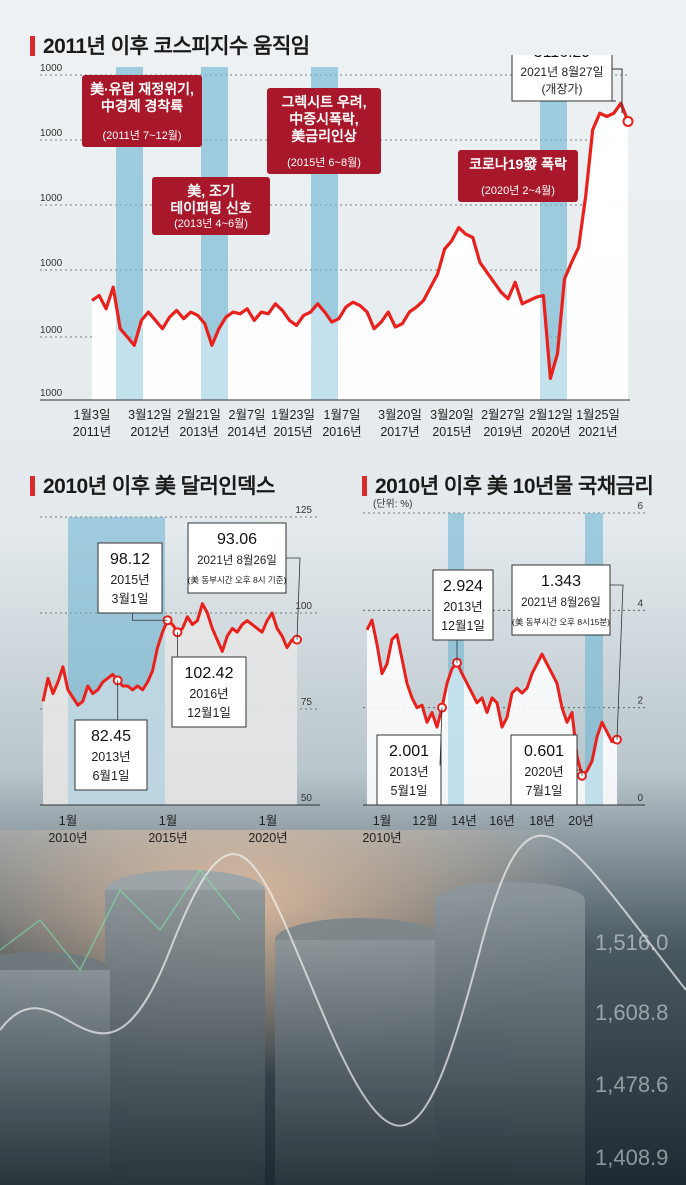 The height and width of the screenshot is (1185, 686). What do you see at coordinates (198, 432) in the screenshot?
I see `x-tick-label: 2013년` at bounding box center [198, 432].